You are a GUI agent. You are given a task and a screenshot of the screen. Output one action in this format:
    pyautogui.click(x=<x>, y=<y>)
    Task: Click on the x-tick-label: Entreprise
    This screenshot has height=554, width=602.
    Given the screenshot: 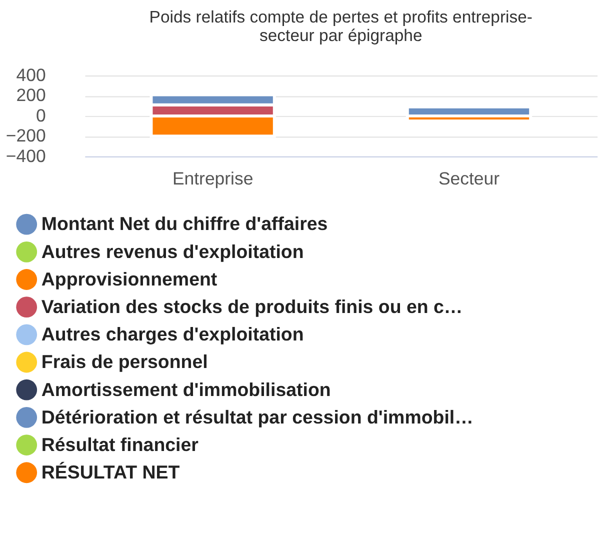 What is the action you would take?
    pyautogui.click(x=213, y=178)
    